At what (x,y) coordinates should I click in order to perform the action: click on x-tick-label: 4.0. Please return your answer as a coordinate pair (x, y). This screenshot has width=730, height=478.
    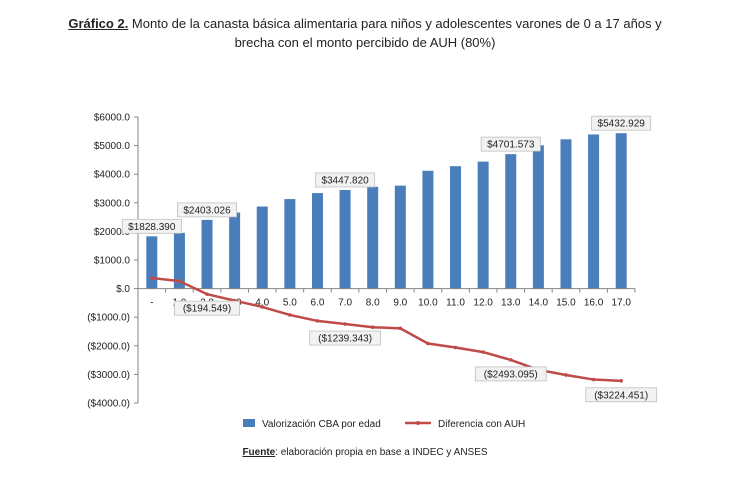
    Looking at the image, I should click on (262, 303).